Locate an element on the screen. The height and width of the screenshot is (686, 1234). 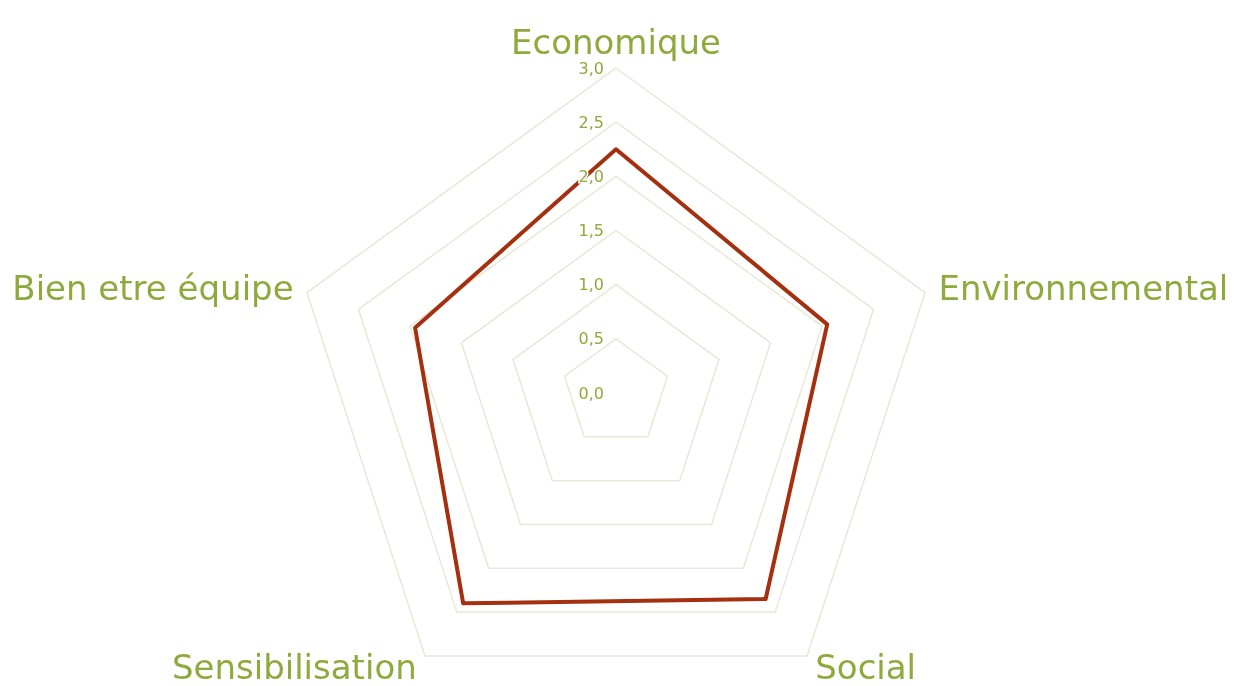
y-tick-label: 2,5 is located at coordinates (591, 122).